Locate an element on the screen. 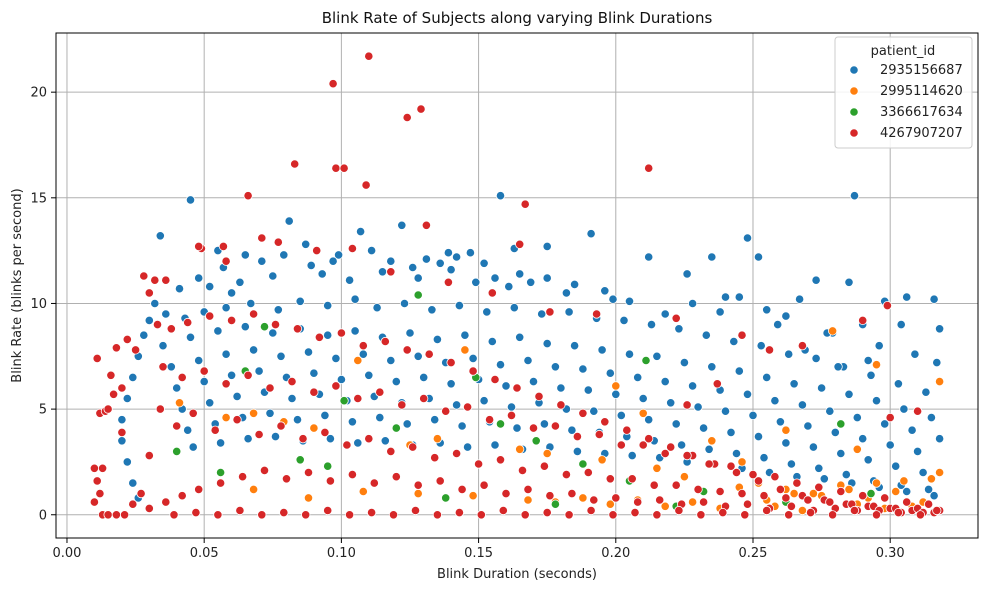  y-axis-label: Blink Rate (blinks per second) is located at coordinates (17, 285).